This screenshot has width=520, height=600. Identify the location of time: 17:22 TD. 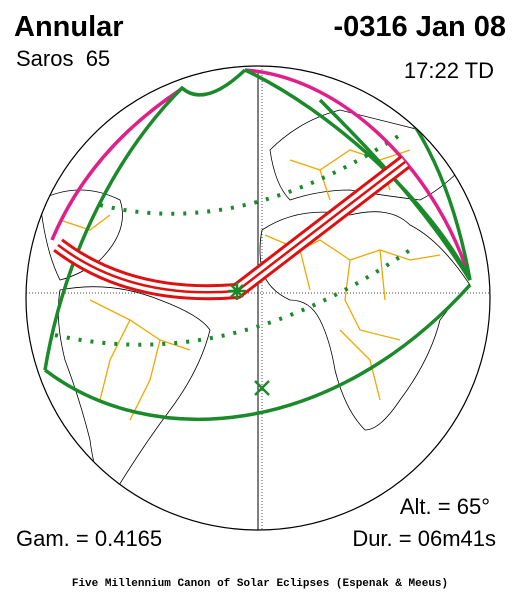
(449, 70).